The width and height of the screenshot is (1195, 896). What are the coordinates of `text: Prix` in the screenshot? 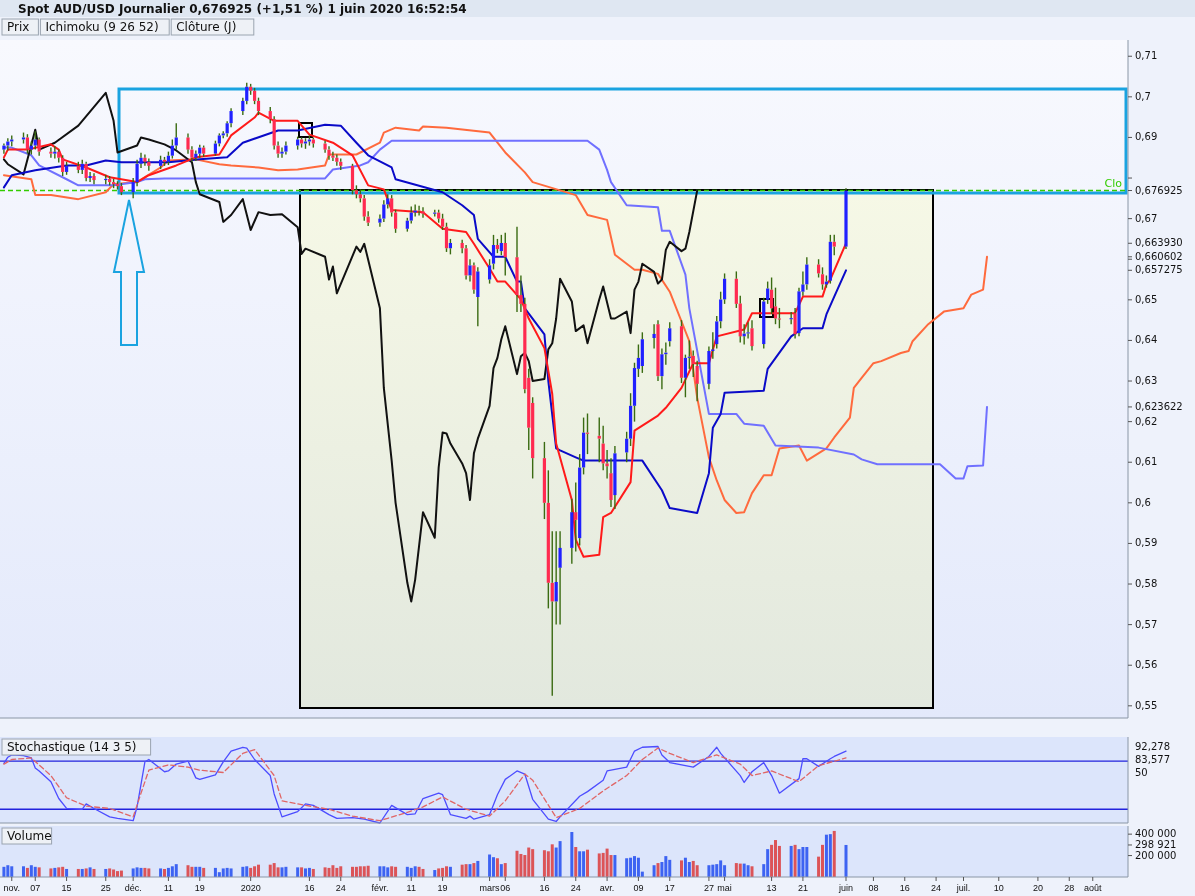 It's located at (18, 27).